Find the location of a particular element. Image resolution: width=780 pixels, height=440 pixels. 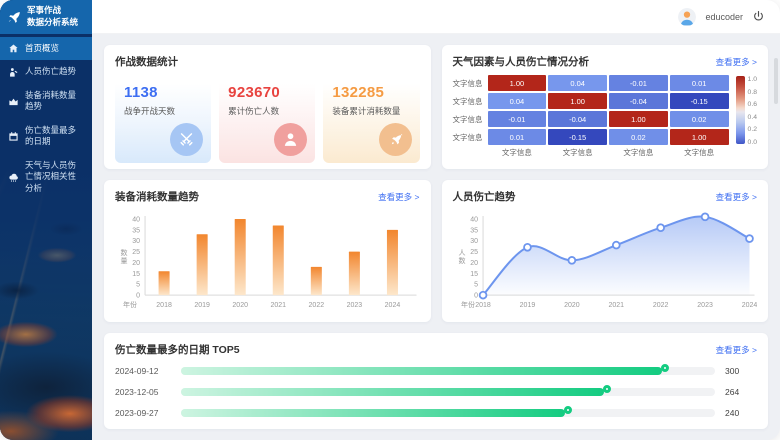

sidebar-overlay is located at coordinates (46, 220).